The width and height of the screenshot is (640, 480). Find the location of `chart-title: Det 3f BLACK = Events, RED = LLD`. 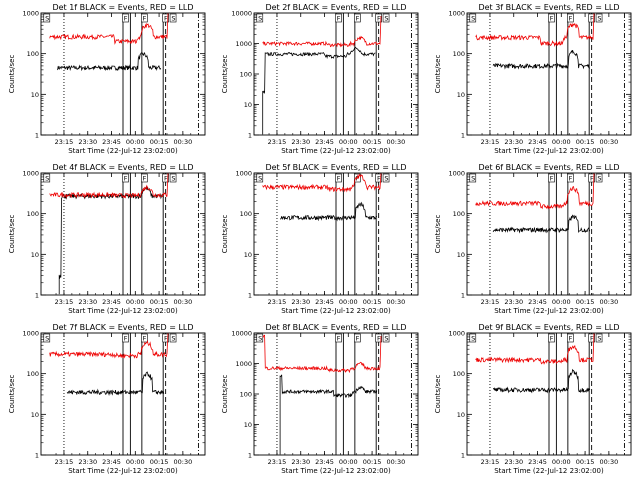

chart-title: Det 3f BLACK = Events, RED = LLD is located at coordinates (548, 7).